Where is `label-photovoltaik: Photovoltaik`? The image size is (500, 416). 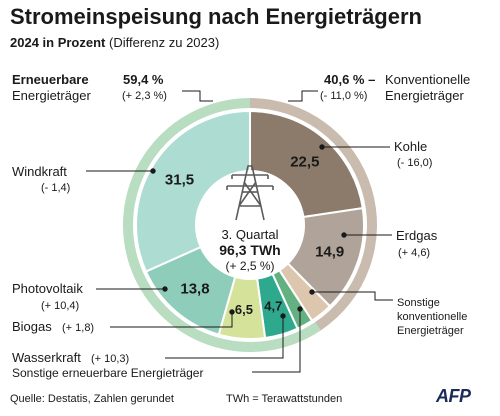 label-photovoltaik: Photovoltaik is located at coordinates (47, 288).